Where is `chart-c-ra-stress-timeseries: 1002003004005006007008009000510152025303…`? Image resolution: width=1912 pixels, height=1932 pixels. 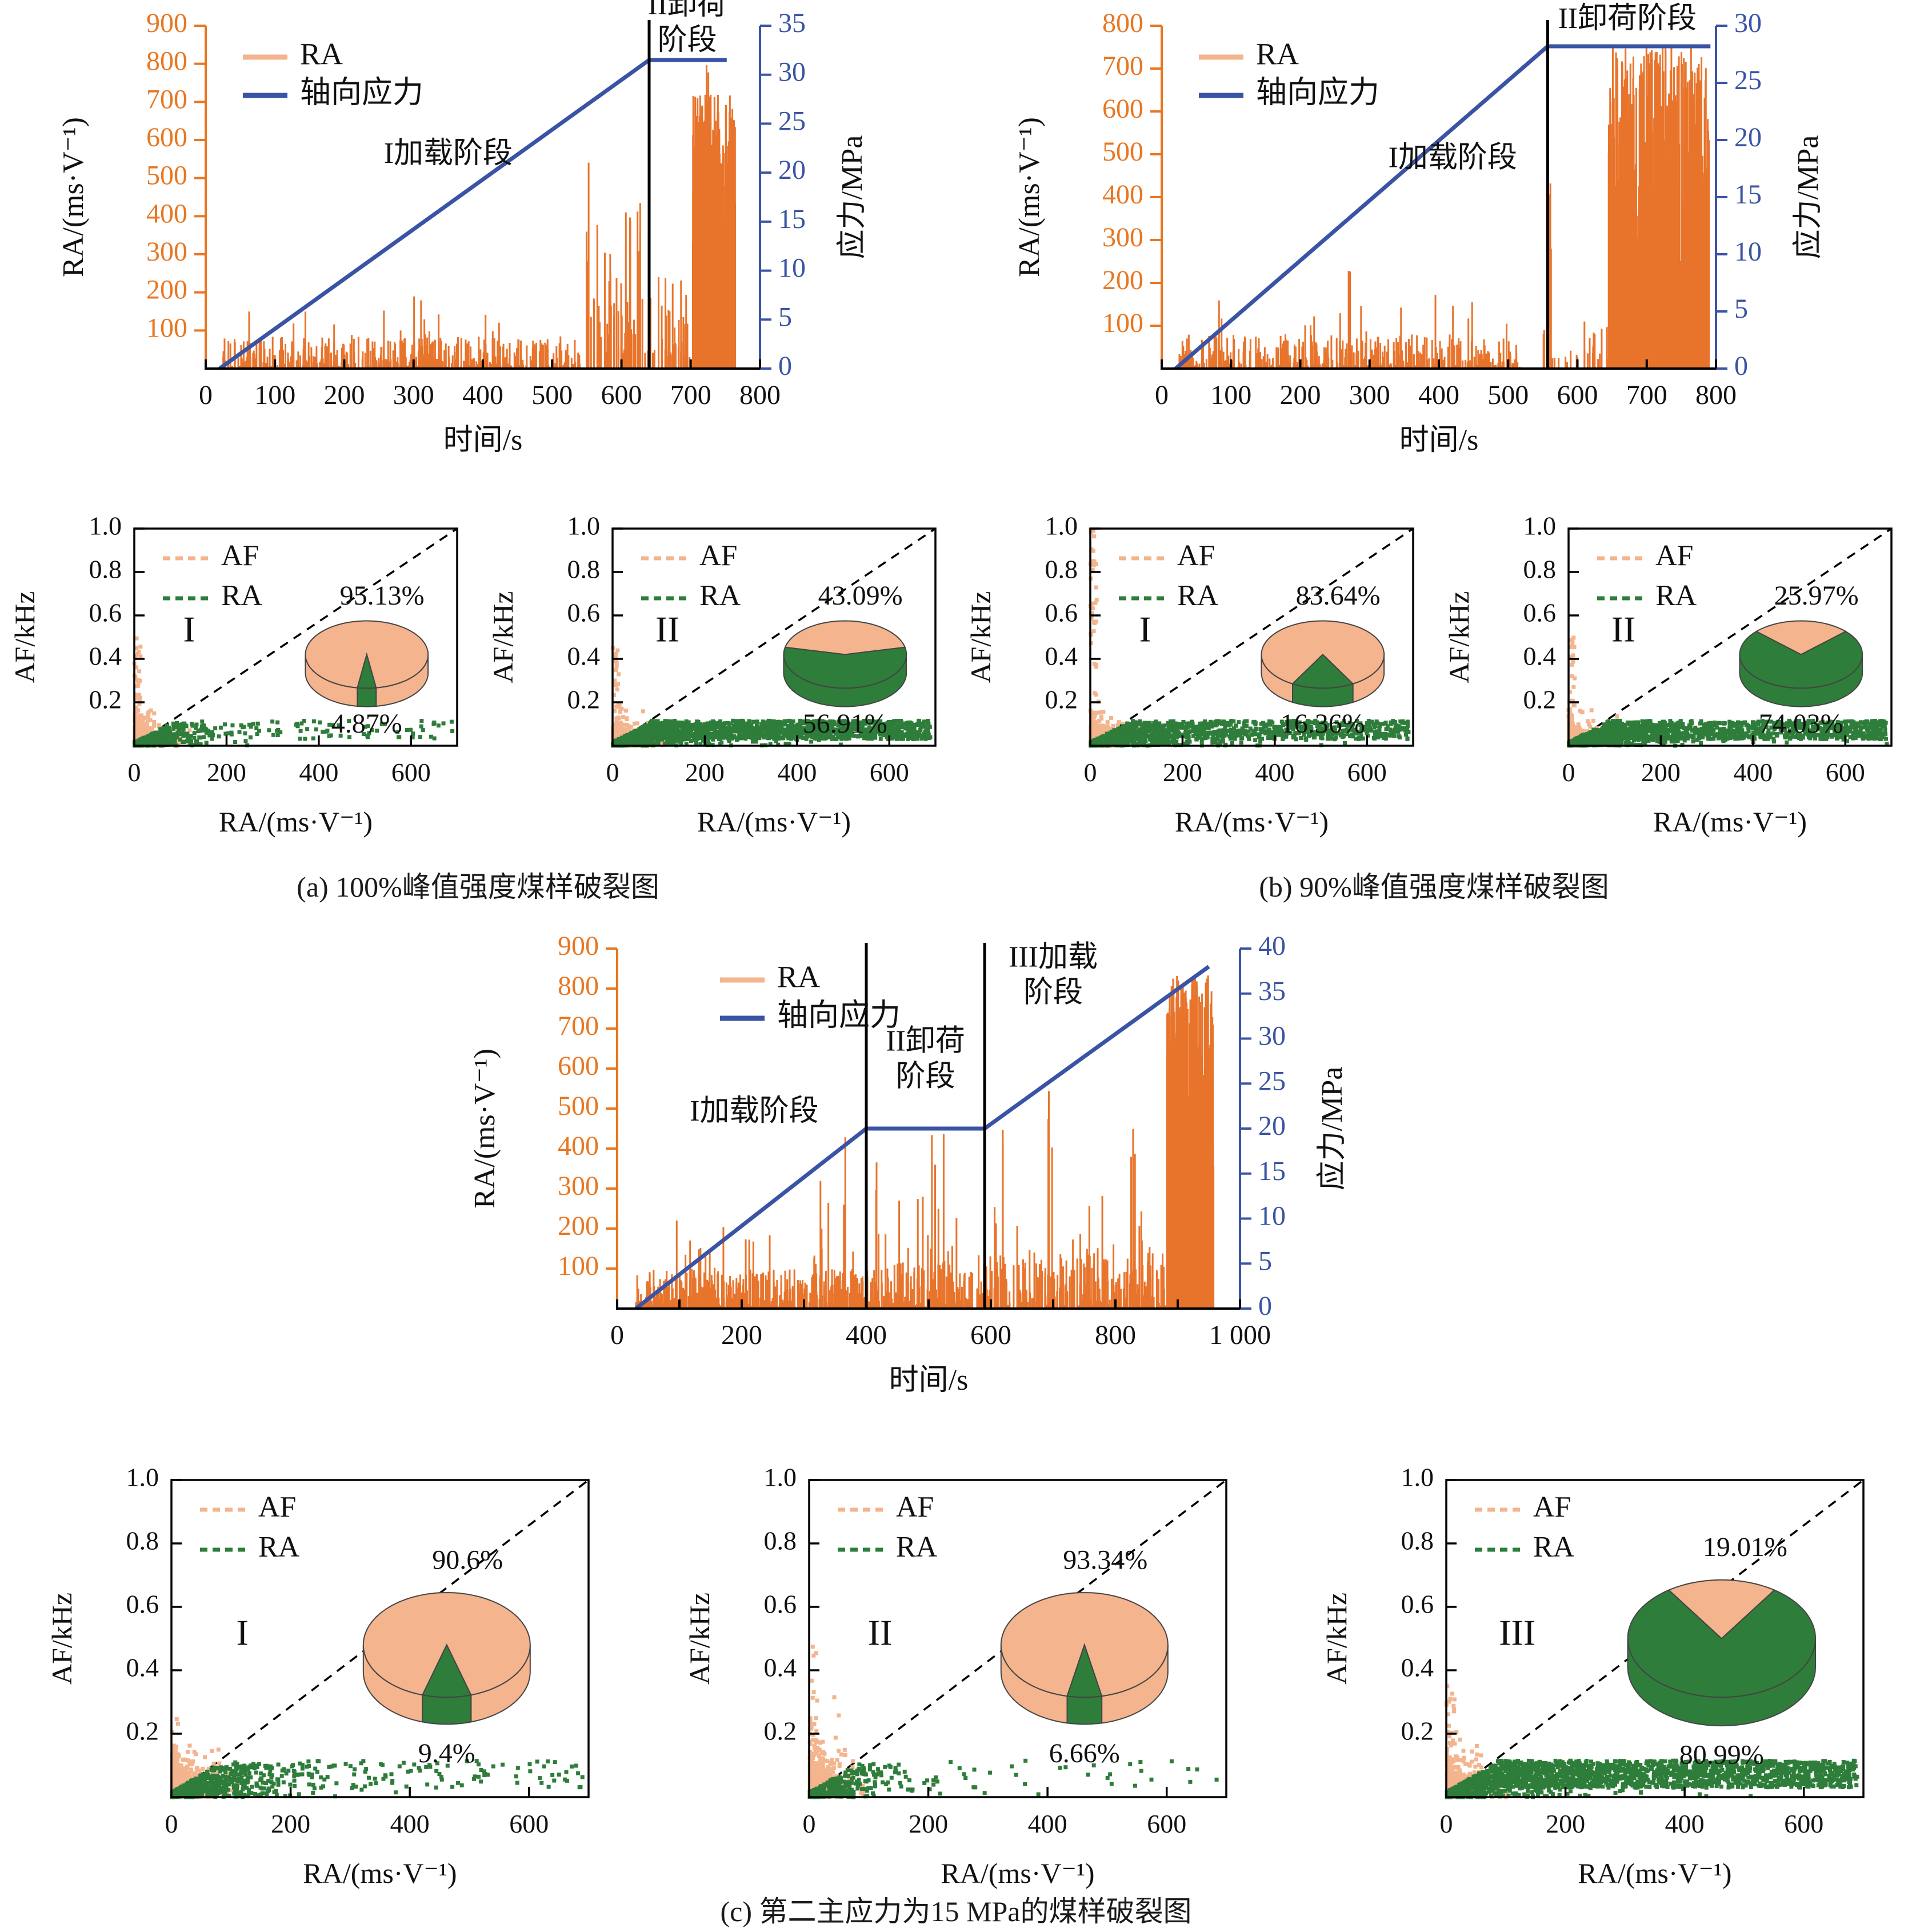 chart-c-ra-stress-timeseries: 1002003004005006007008009000510152025303… is located at coordinates (909, 1164).